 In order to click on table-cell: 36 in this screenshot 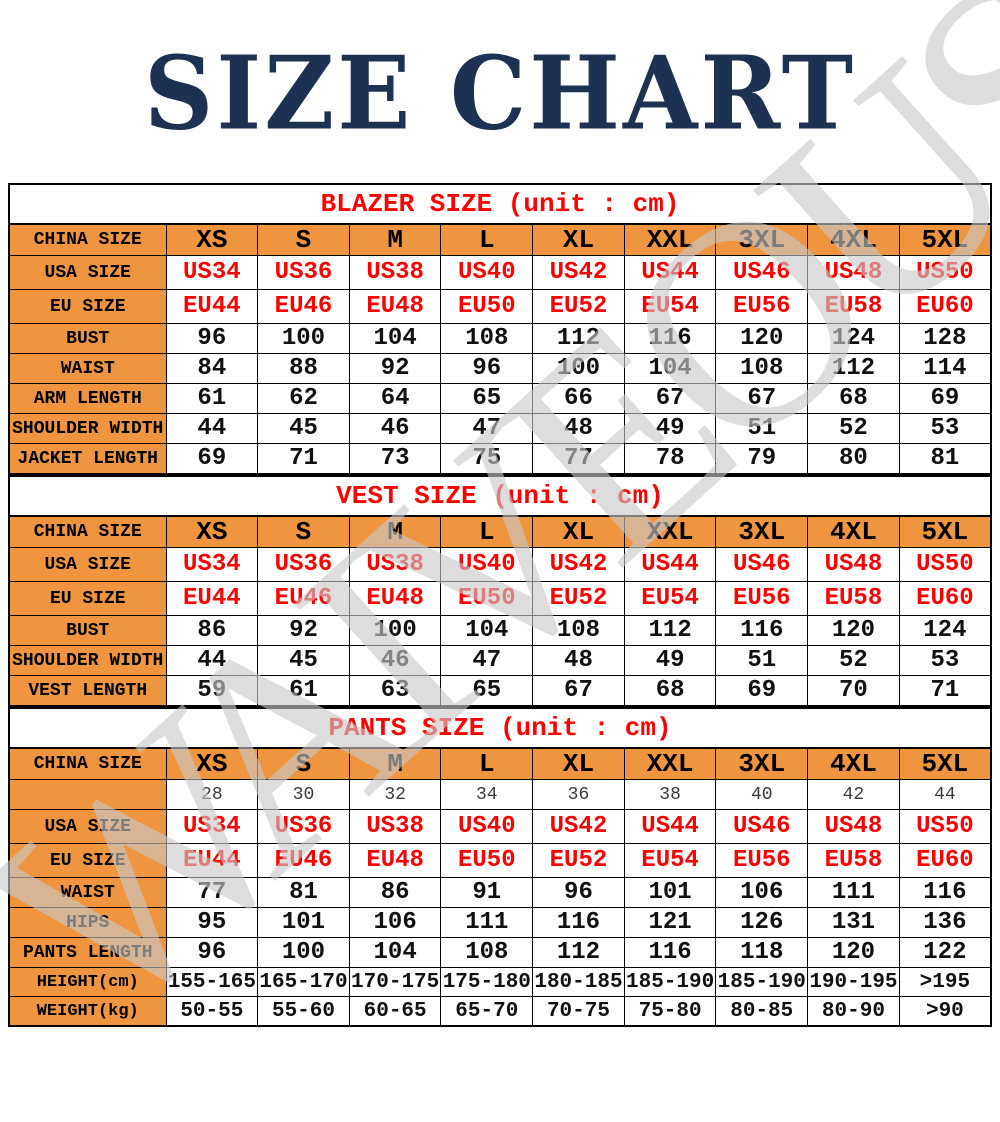, I will do `click(578, 794)`.